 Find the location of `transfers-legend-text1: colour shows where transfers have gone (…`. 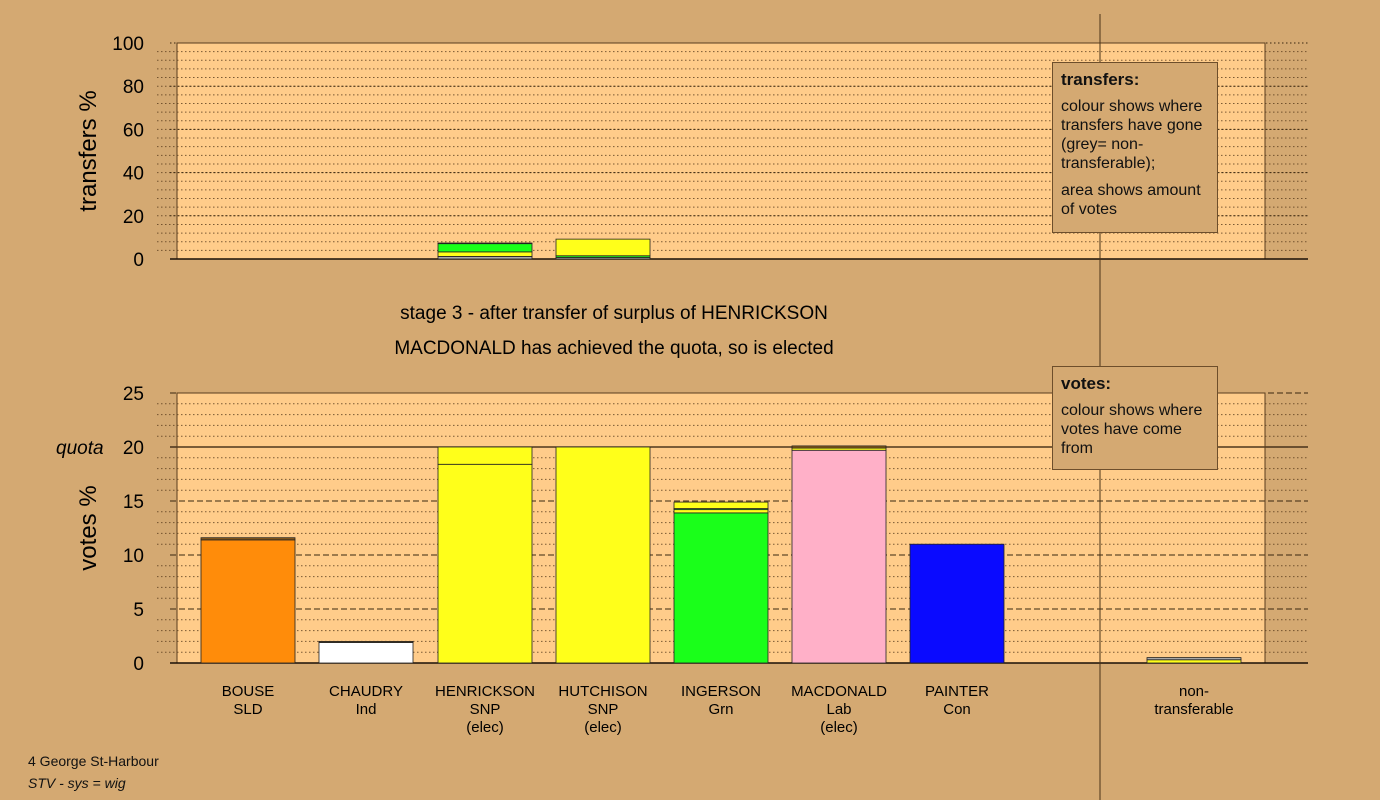

transfers-legend-text1: colour shows where transfers have gone (… is located at coordinates (1132, 135).